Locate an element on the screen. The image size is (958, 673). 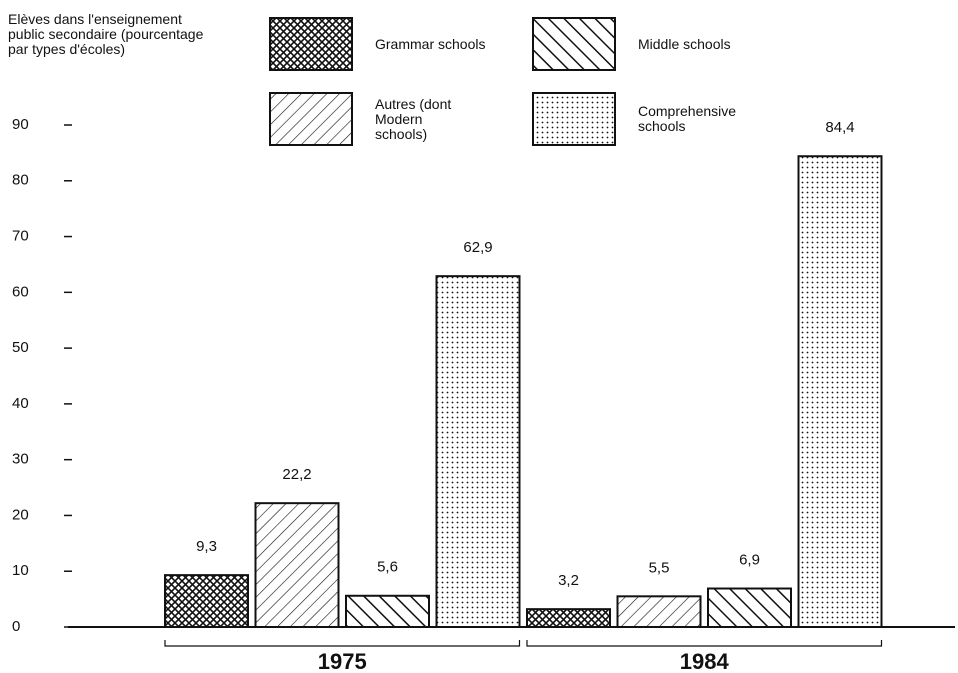
legend-label: Middle schools is located at coordinates (684, 43).